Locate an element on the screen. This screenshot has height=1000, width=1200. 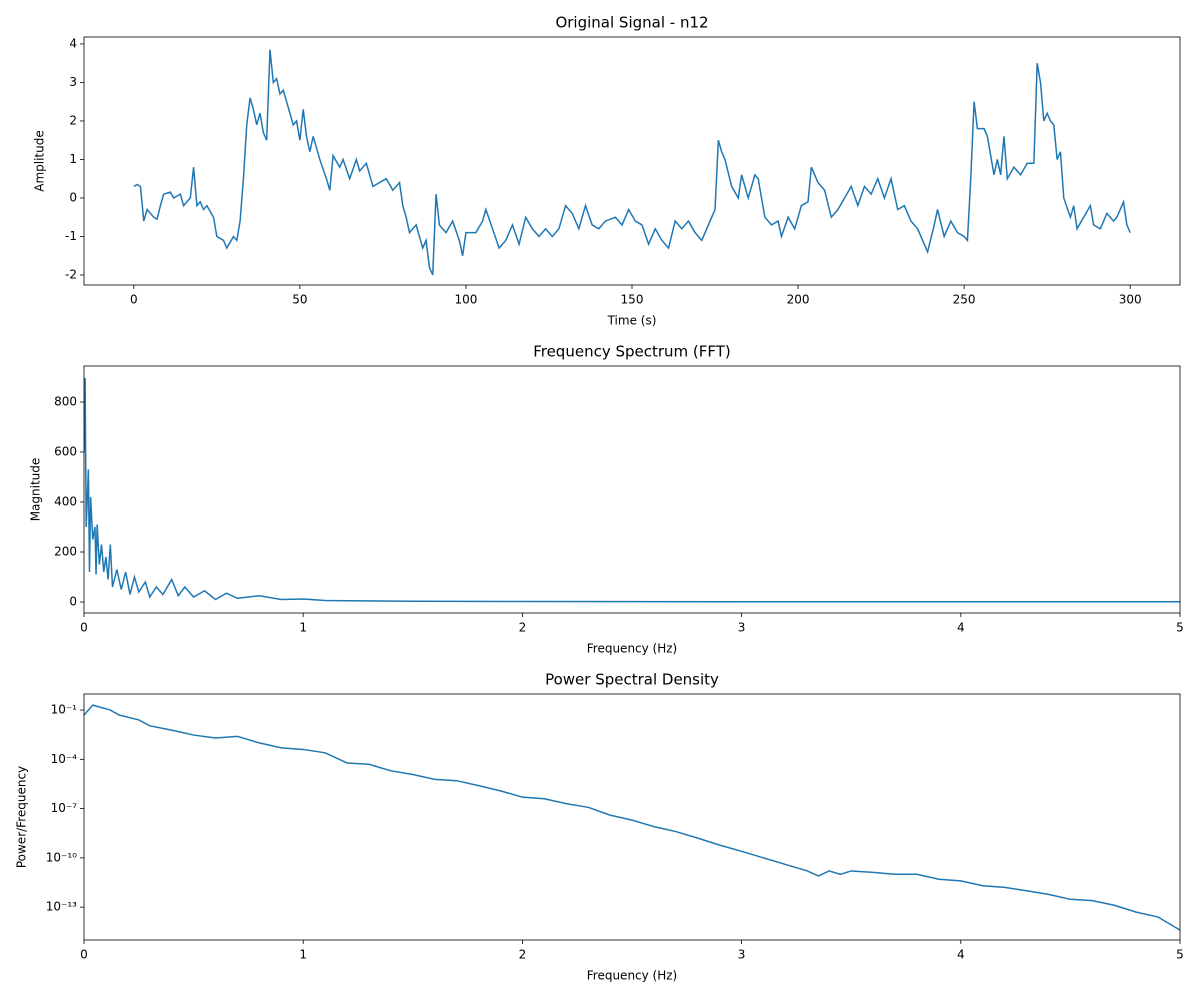
chart-title: Power Spectral Density is located at coordinates (632, 680).